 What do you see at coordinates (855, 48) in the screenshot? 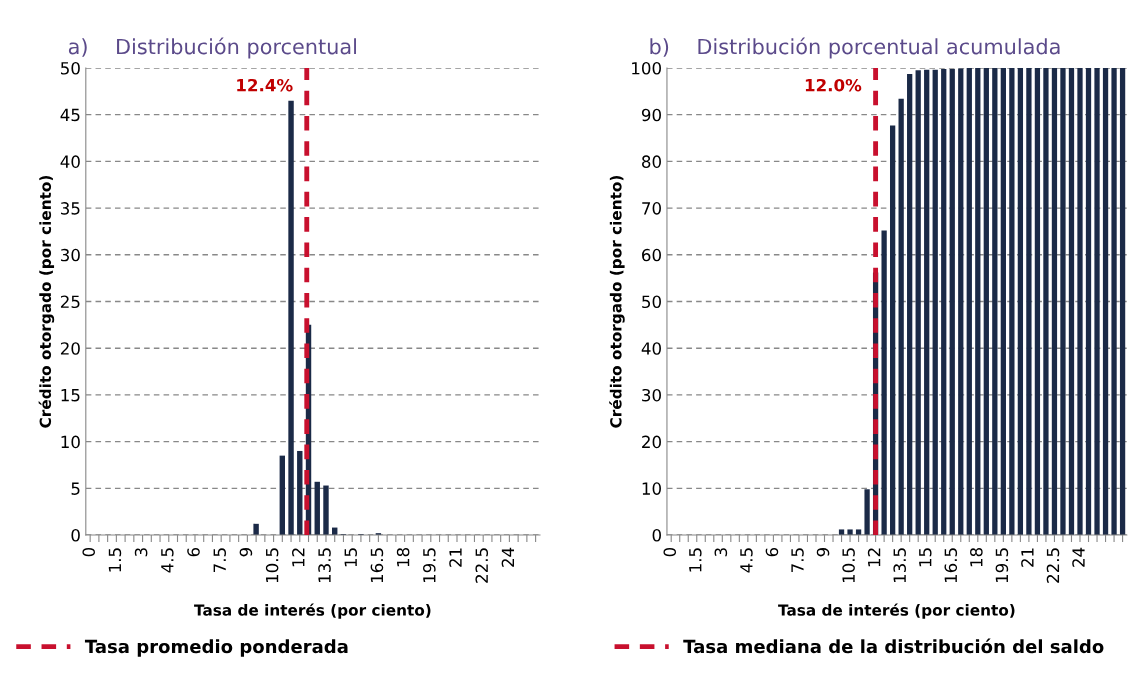
I see `chart-title: b) Distribución porcentual acumulada` at bounding box center [855, 48].